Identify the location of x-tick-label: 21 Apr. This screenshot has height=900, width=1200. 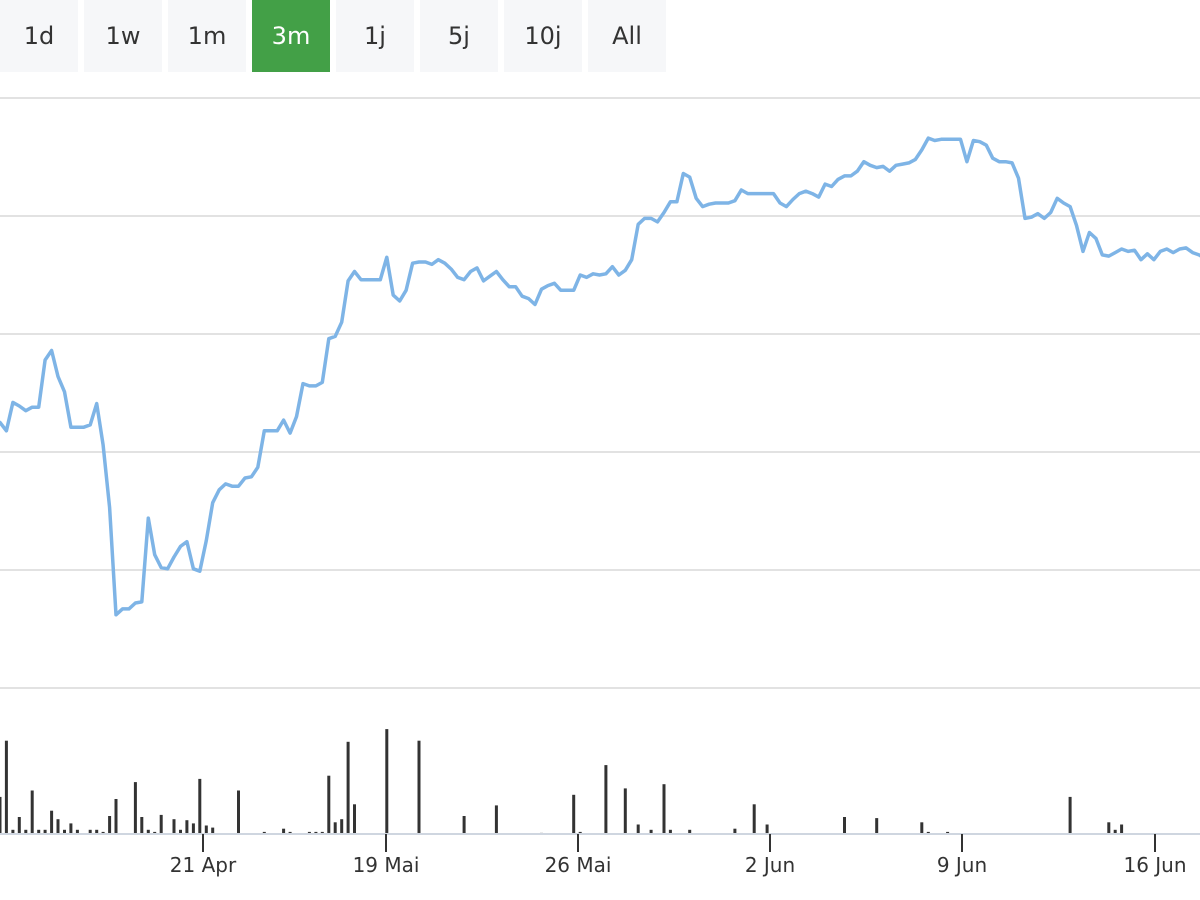
(203, 865).